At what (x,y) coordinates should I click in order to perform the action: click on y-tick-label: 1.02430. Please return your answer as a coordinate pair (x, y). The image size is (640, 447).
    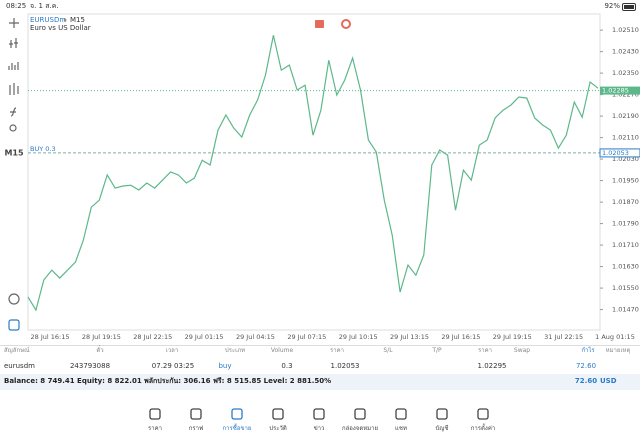
    Looking at the image, I should click on (625, 52).